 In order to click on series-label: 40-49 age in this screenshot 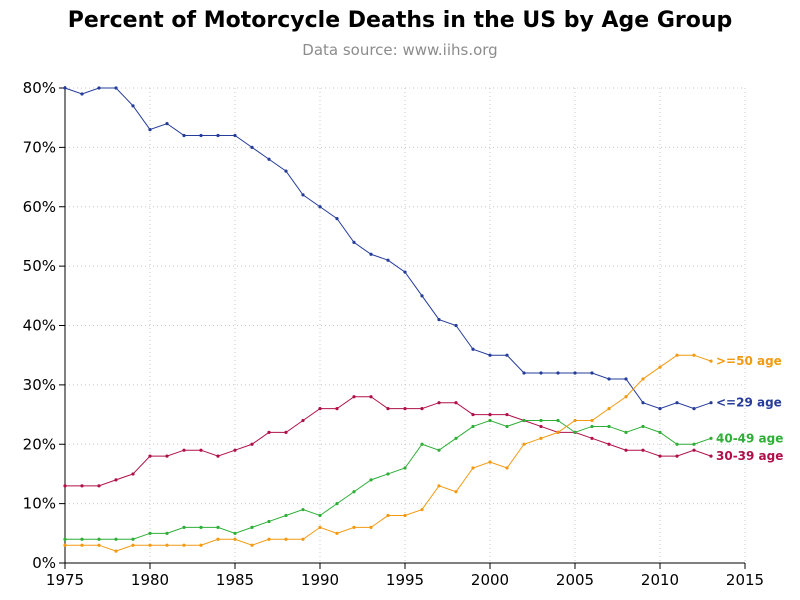, I will do `click(749, 438)`.